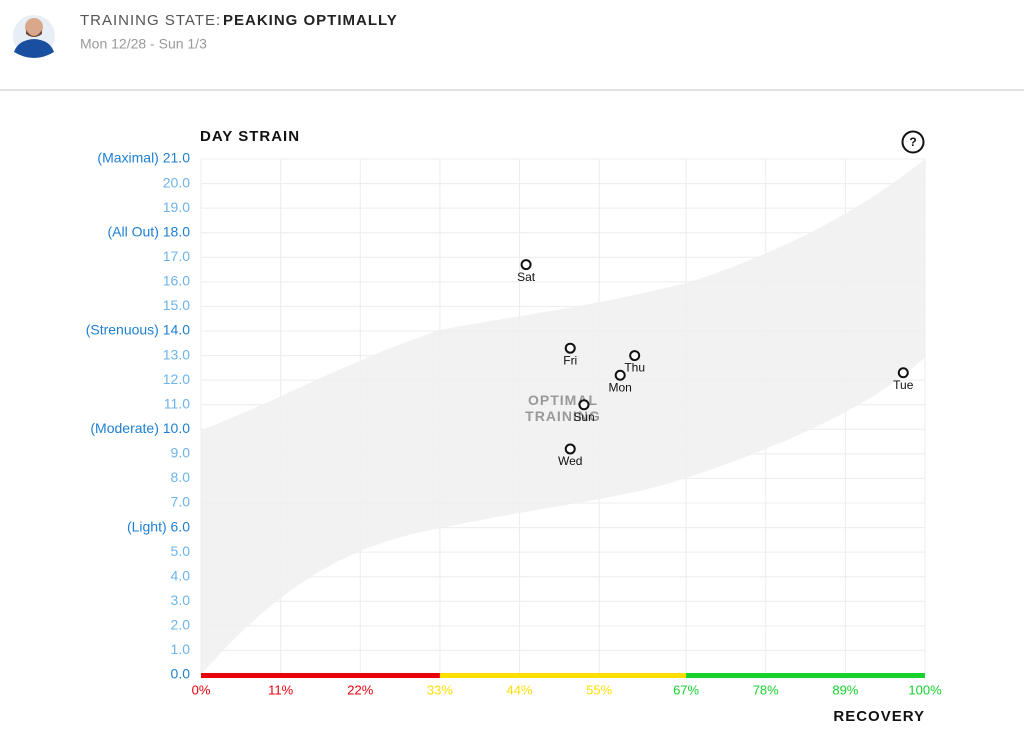 Image resolution: width=1024 pixels, height=739 pixels. I want to click on state-label: TRAINING STATE:, so click(150, 20).